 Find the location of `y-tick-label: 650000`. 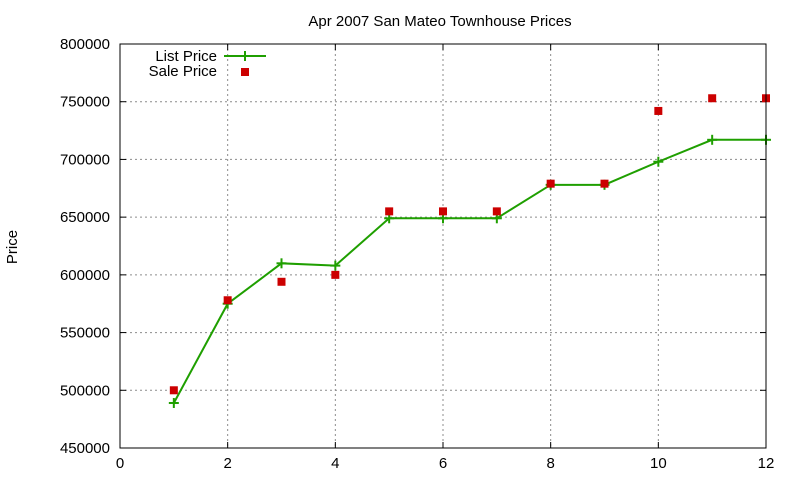

y-tick-label: 650000 is located at coordinates (85, 217).